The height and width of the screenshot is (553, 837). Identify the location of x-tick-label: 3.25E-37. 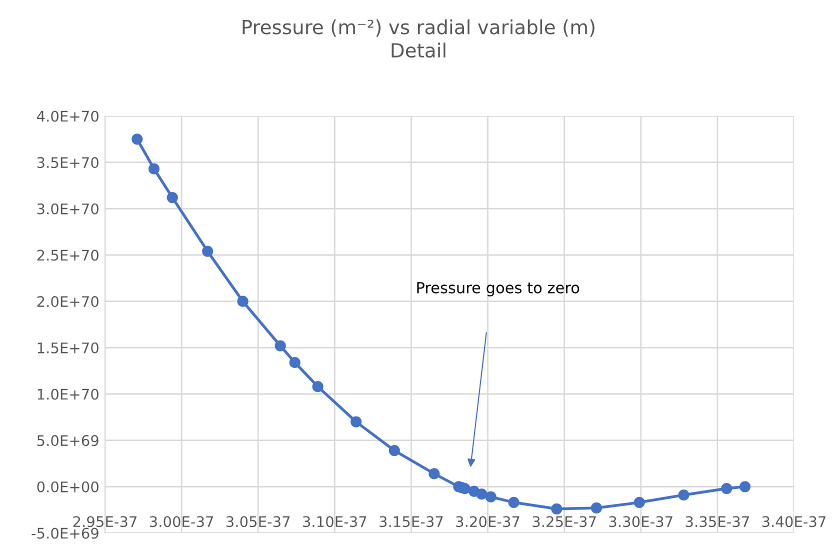
(564, 522).